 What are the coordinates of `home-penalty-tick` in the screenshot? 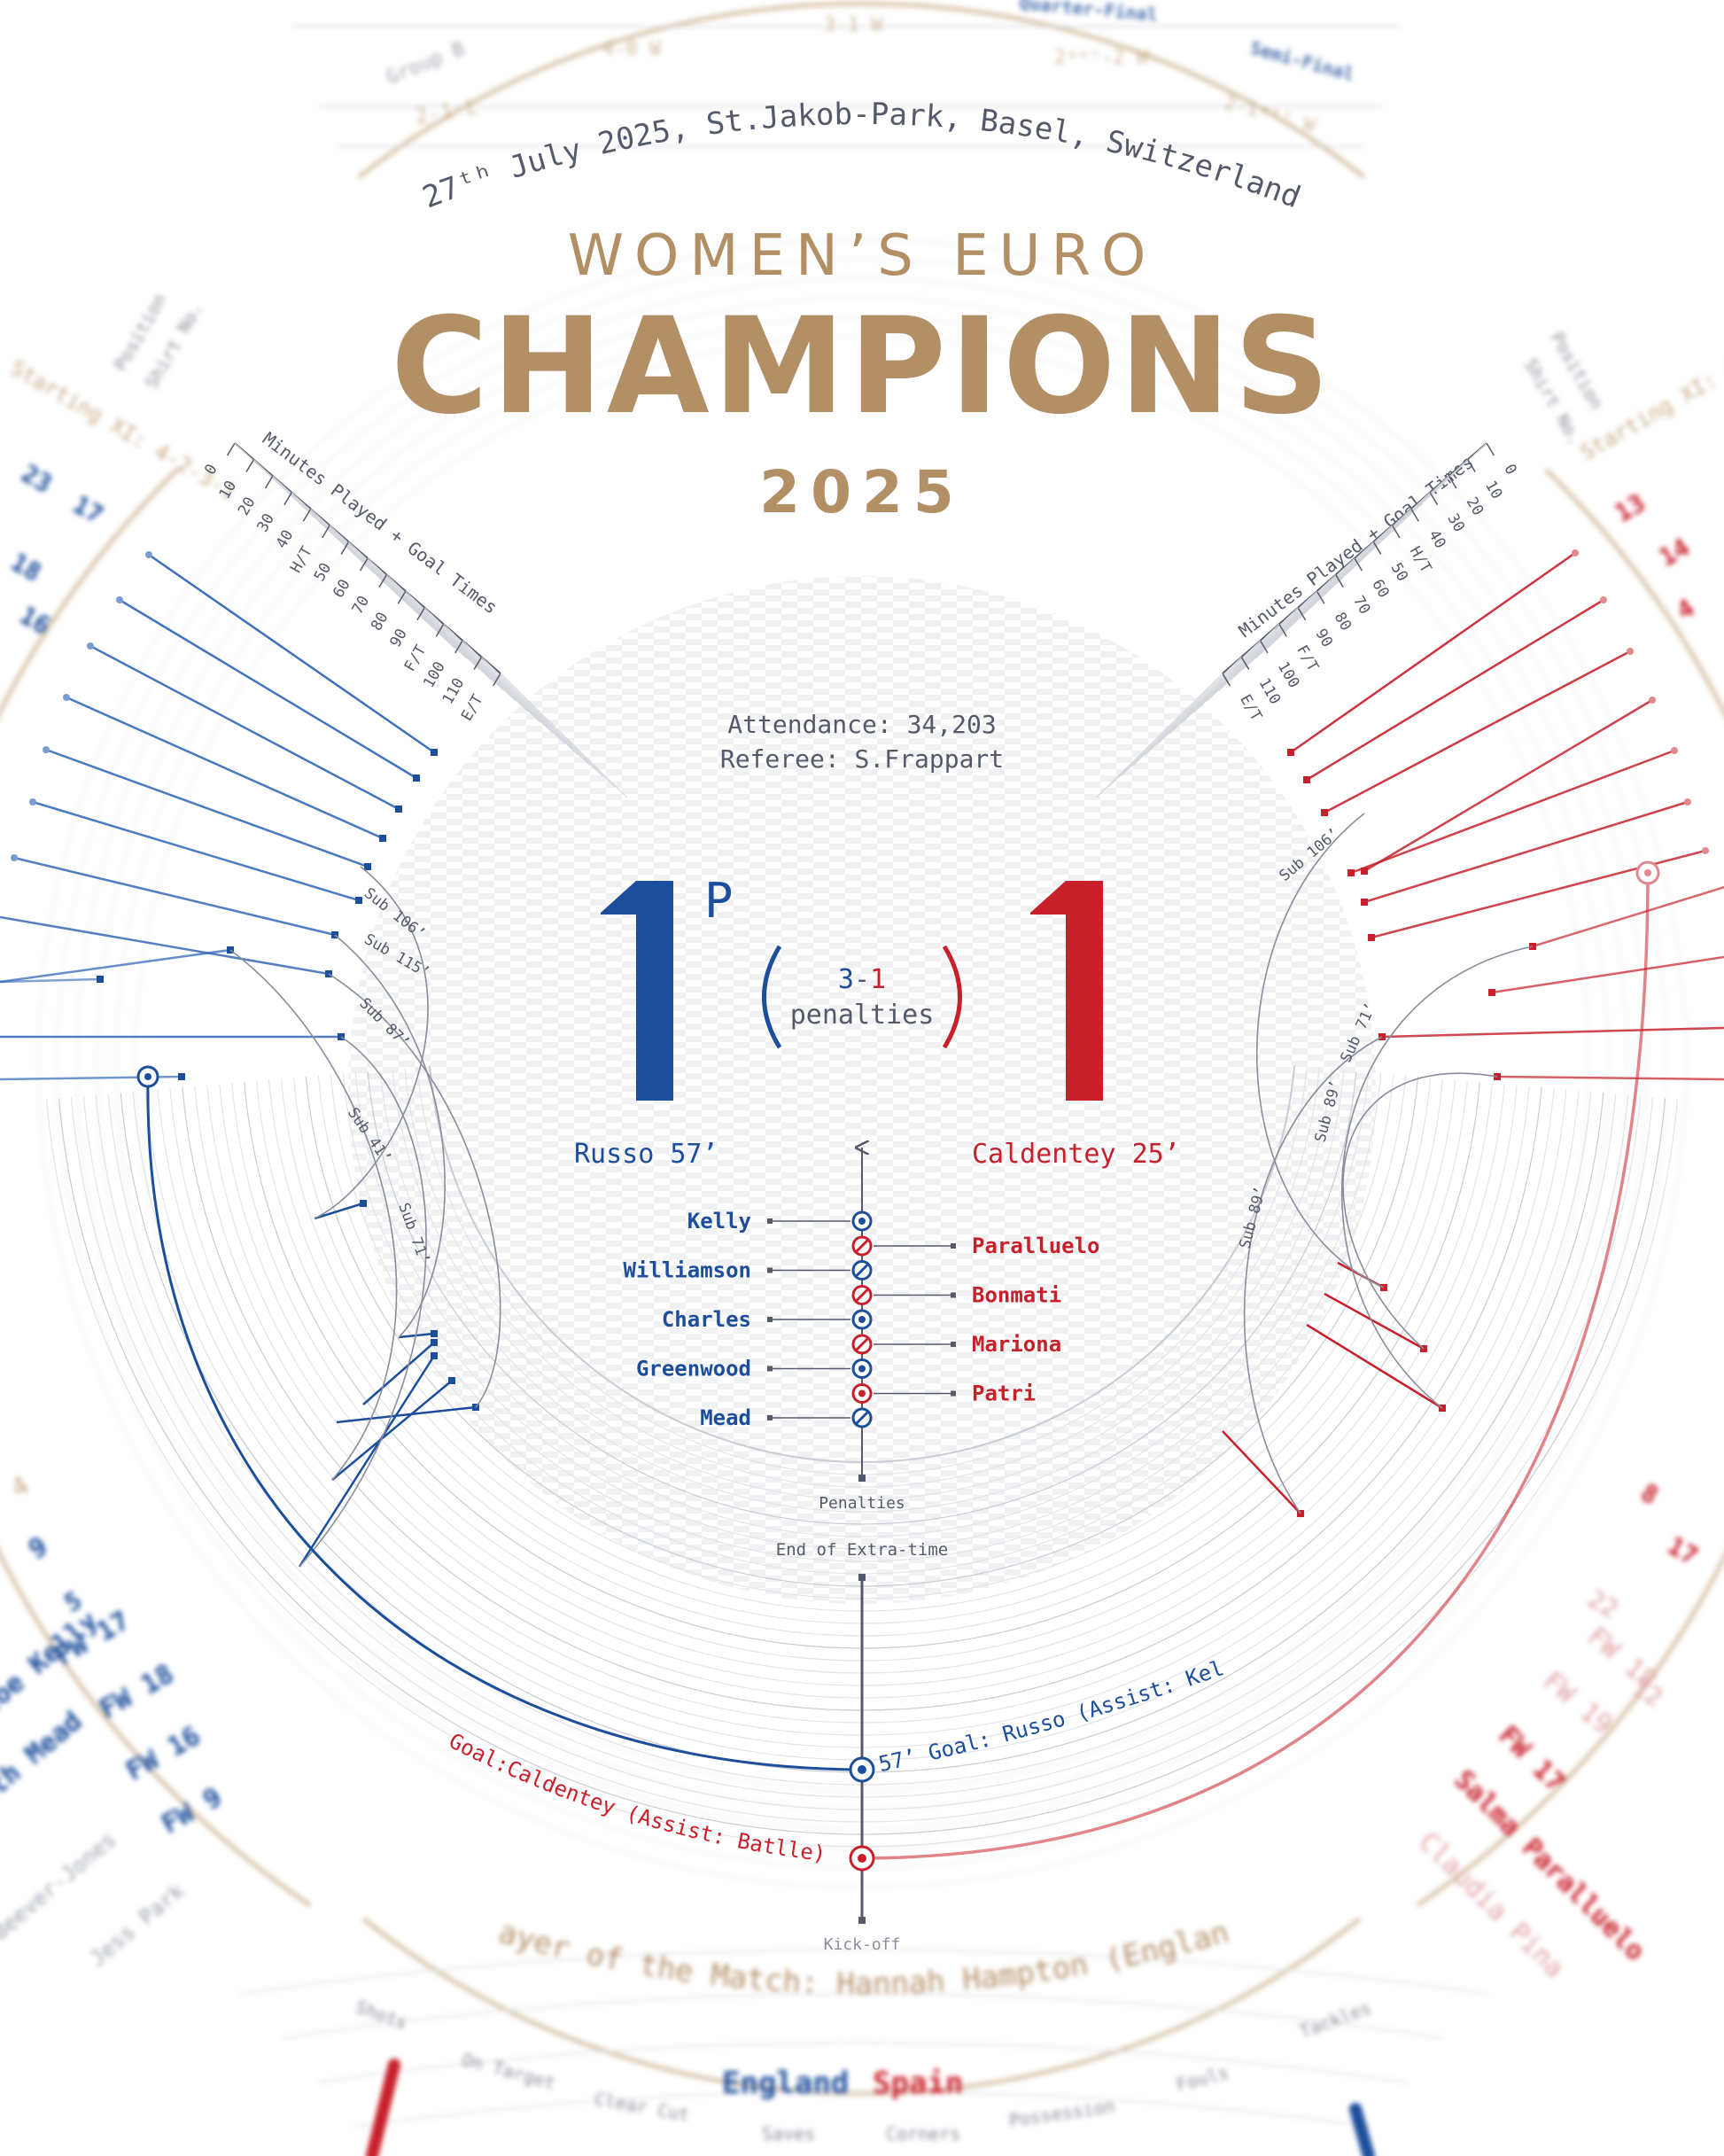 It's located at (770, 1270).